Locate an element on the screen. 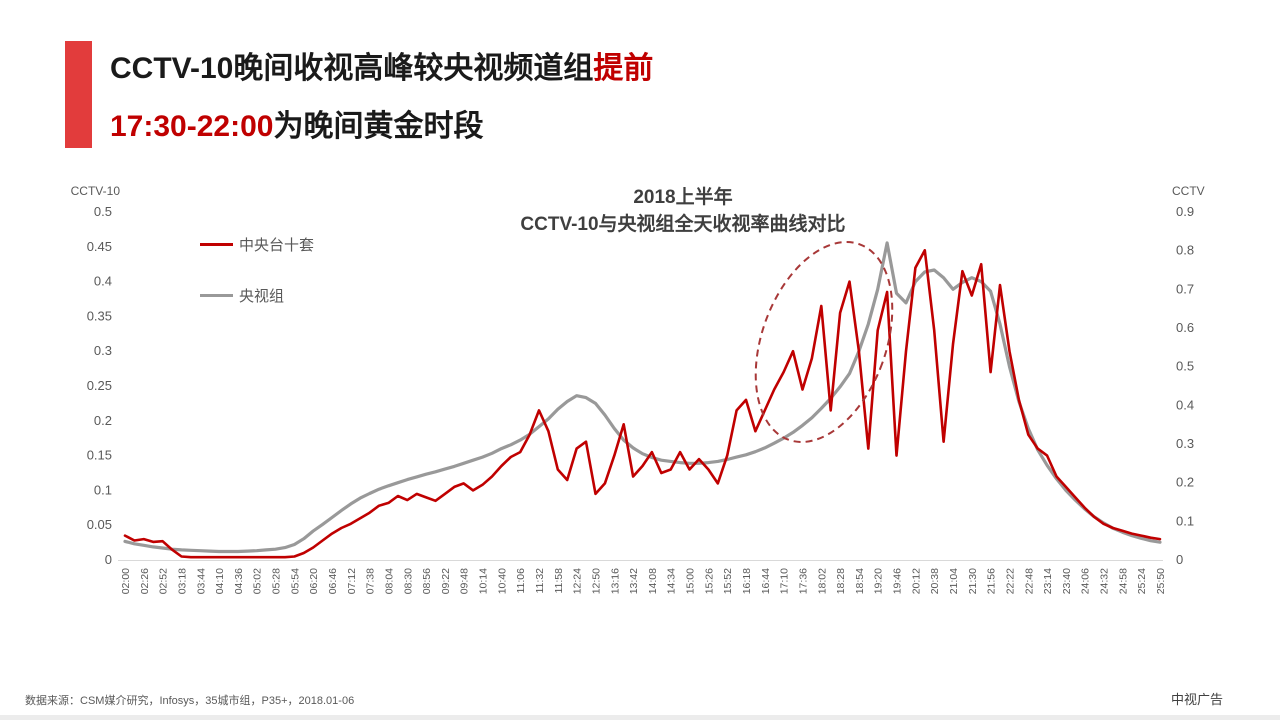  x-axis-tick-label: 05:28 is located at coordinates (277, 581).